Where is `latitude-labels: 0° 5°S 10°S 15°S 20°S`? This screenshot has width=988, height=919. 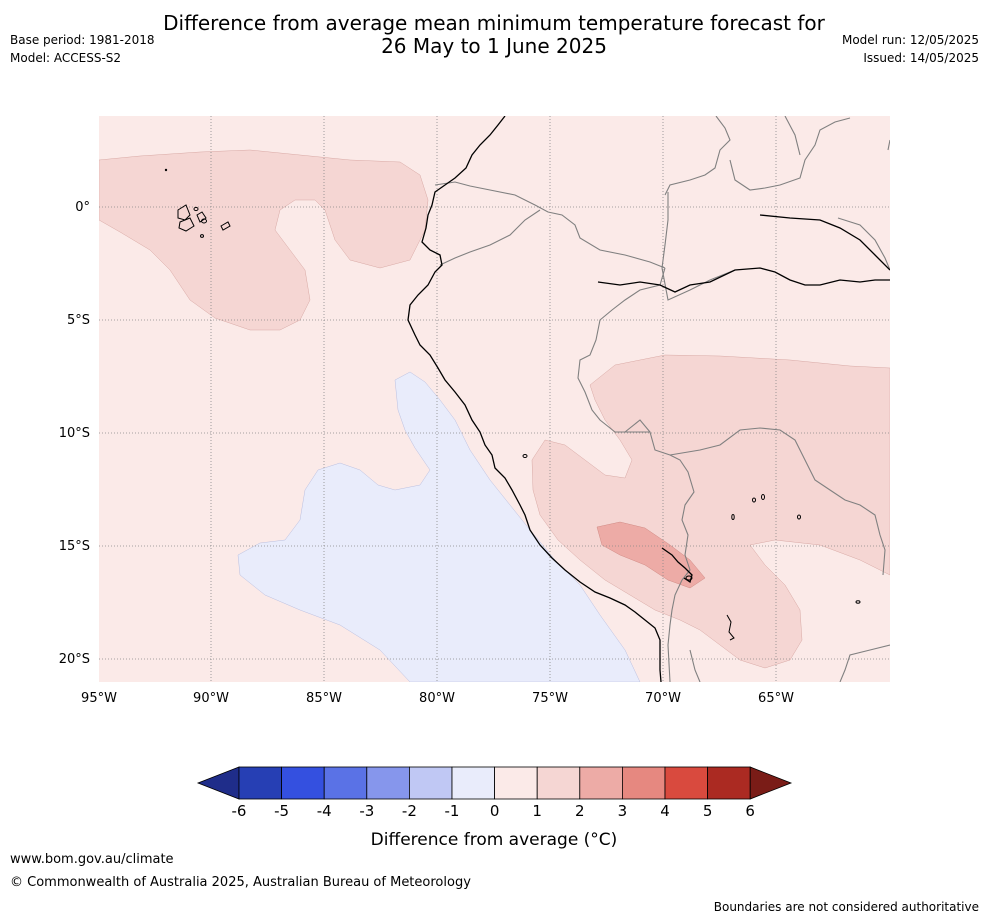 latitude-labels: 0° 5°S 10°S 15°S 20°S is located at coordinates (74, 433).